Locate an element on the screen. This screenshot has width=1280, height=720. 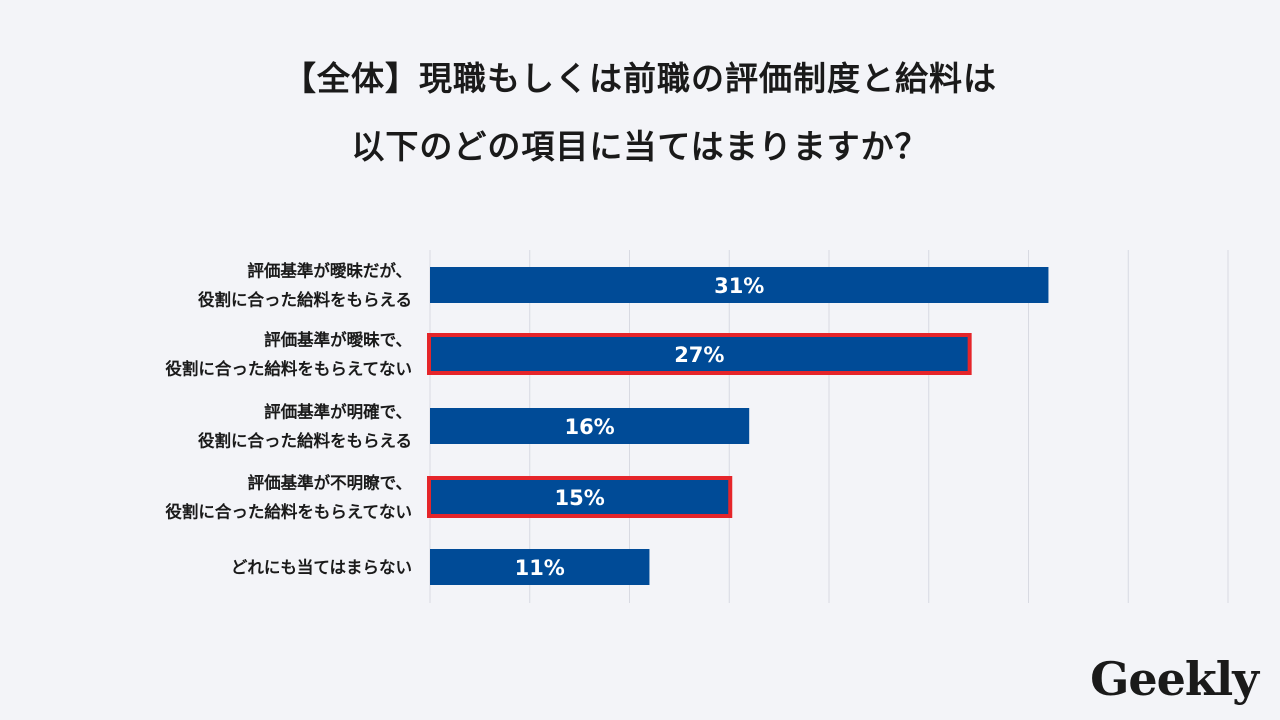
bar-value-label: 15% is located at coordinates (579, 498).